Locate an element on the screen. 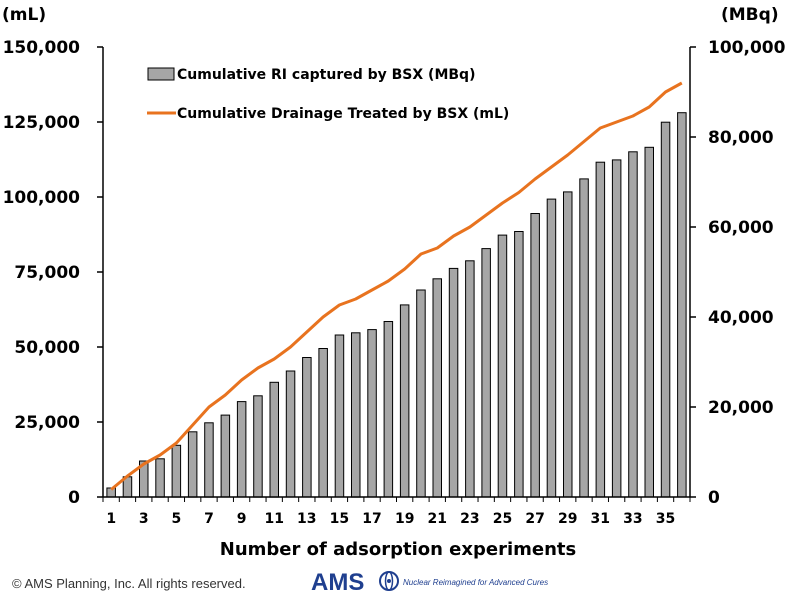 This screenshot has height=595, width=793. left-tick-label: 100,000 is located at coordinates (42, 198).